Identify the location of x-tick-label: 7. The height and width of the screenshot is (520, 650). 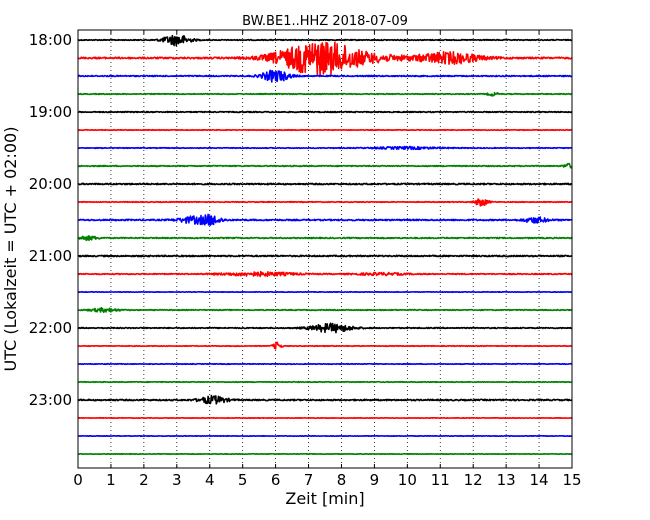
(309, 480).